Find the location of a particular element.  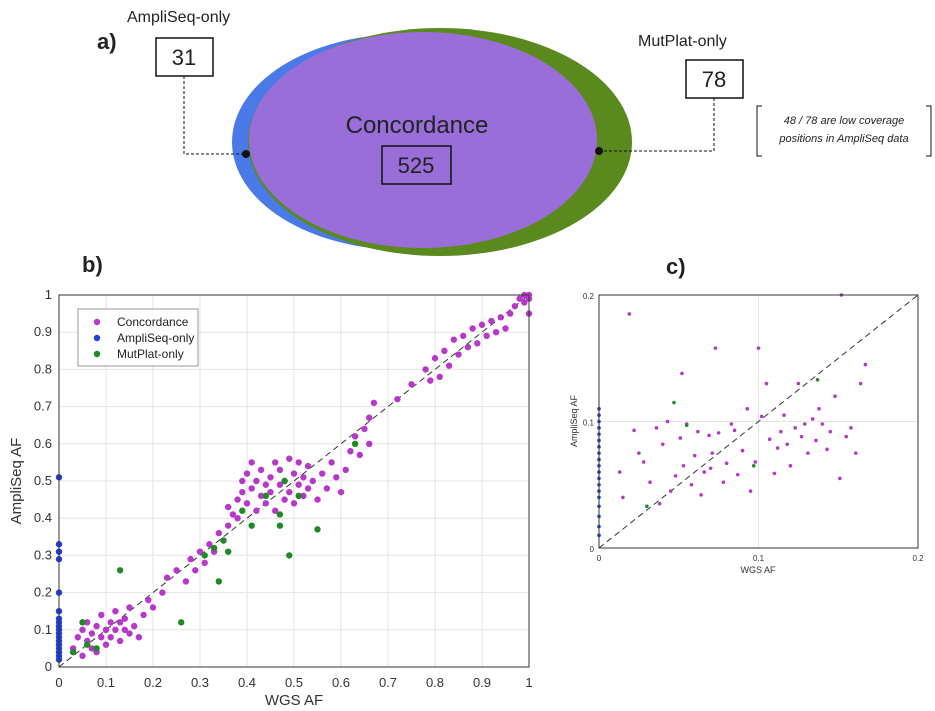

panel-b-x-tick-label: 1 is located at coordinates (528, 682).